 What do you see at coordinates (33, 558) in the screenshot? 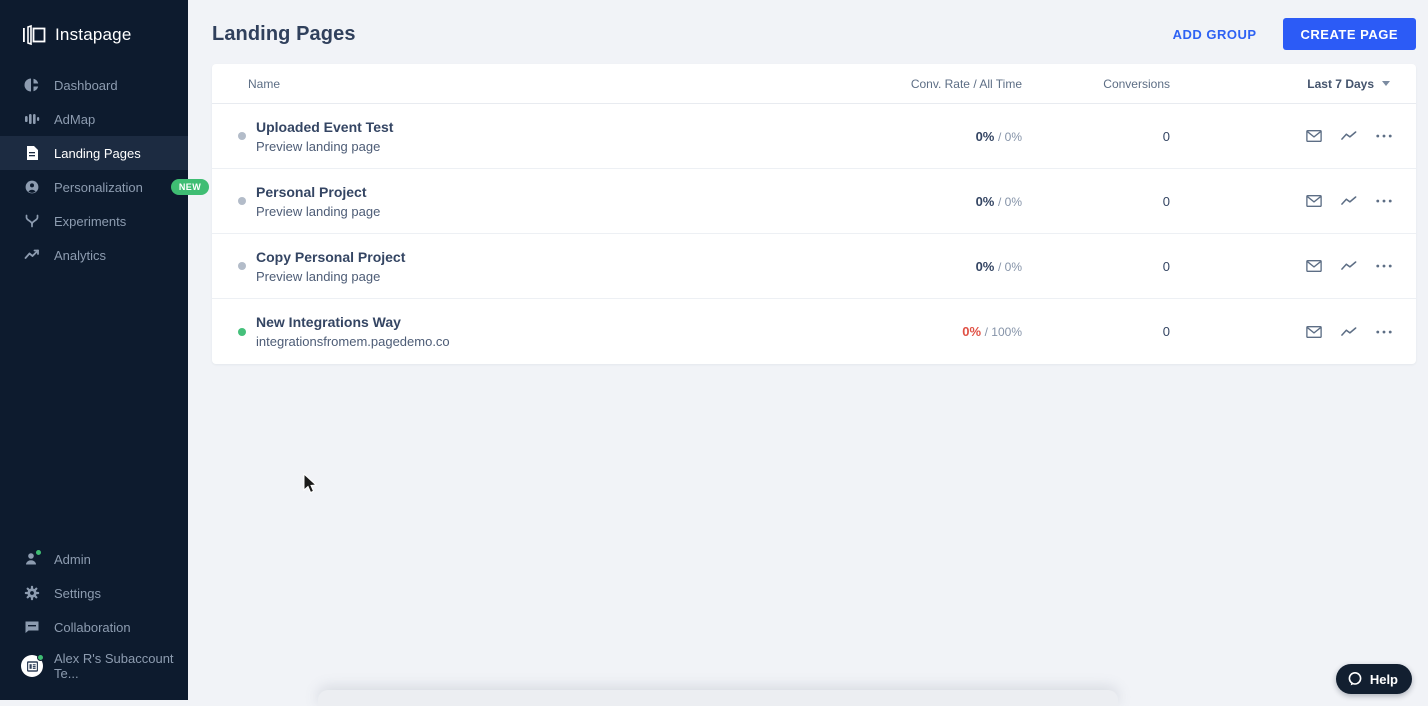
I see `admin-icon` at bounding box center [33, 558].